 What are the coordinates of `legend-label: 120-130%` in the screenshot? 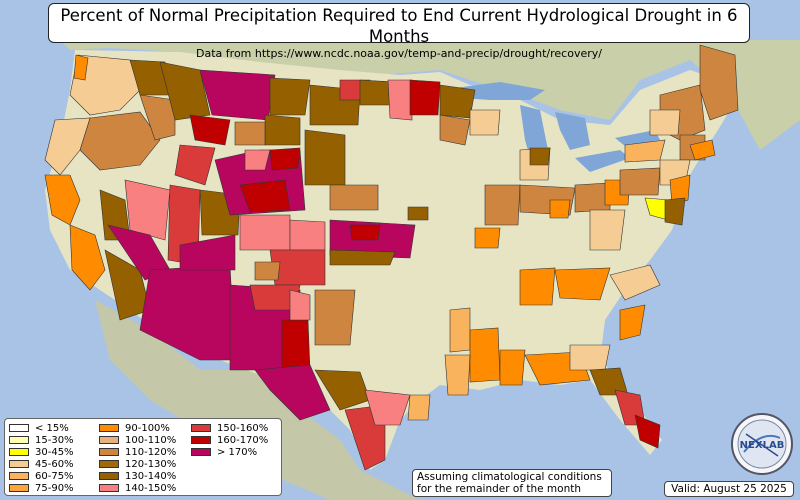 It's located at (151, 464).